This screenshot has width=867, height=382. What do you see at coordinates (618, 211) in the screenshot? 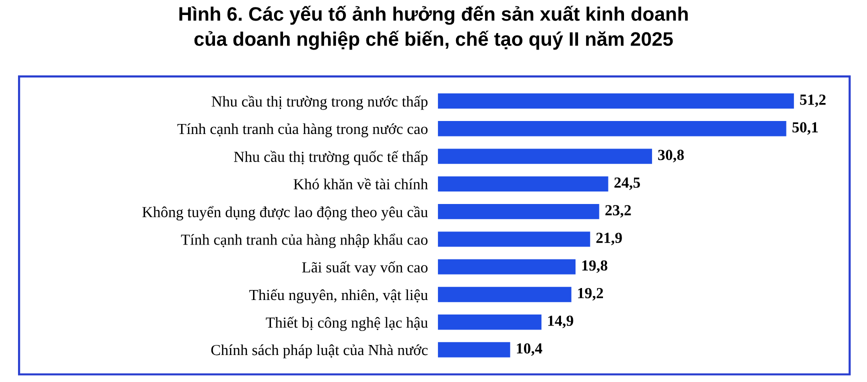
I see `data-label: 23,2` at bounding box center [618, 211].